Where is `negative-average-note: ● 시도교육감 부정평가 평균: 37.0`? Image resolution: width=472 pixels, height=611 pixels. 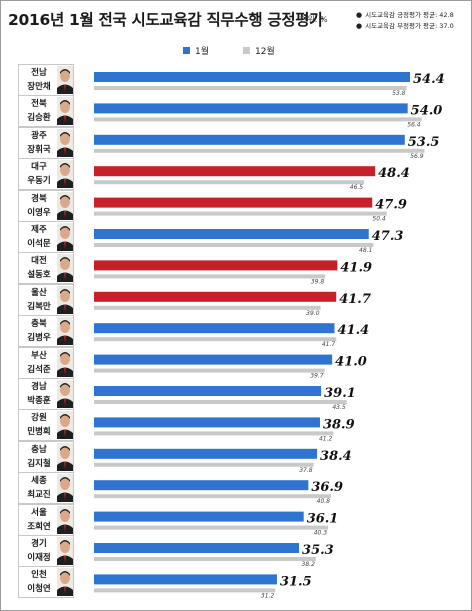
negative-average-note: ● 시도교육감 부정평가 평균: 37.0 is located at coordinates (405, 25).